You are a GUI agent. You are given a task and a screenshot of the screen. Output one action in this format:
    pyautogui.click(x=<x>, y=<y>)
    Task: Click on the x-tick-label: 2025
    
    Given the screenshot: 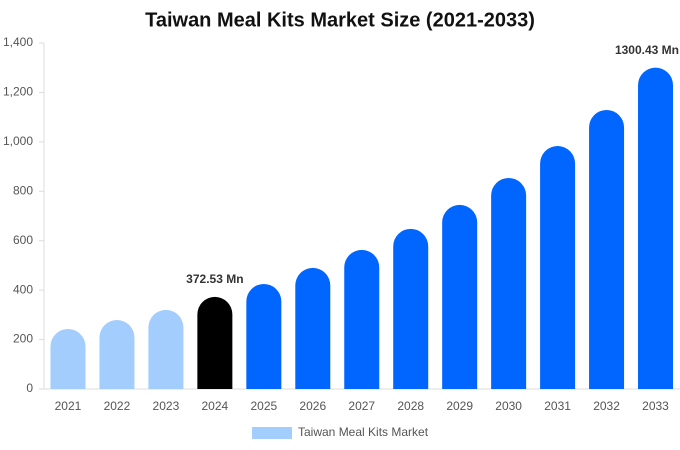 What is the action you would take?
    pyautogui.click(x=263, y=406)
    